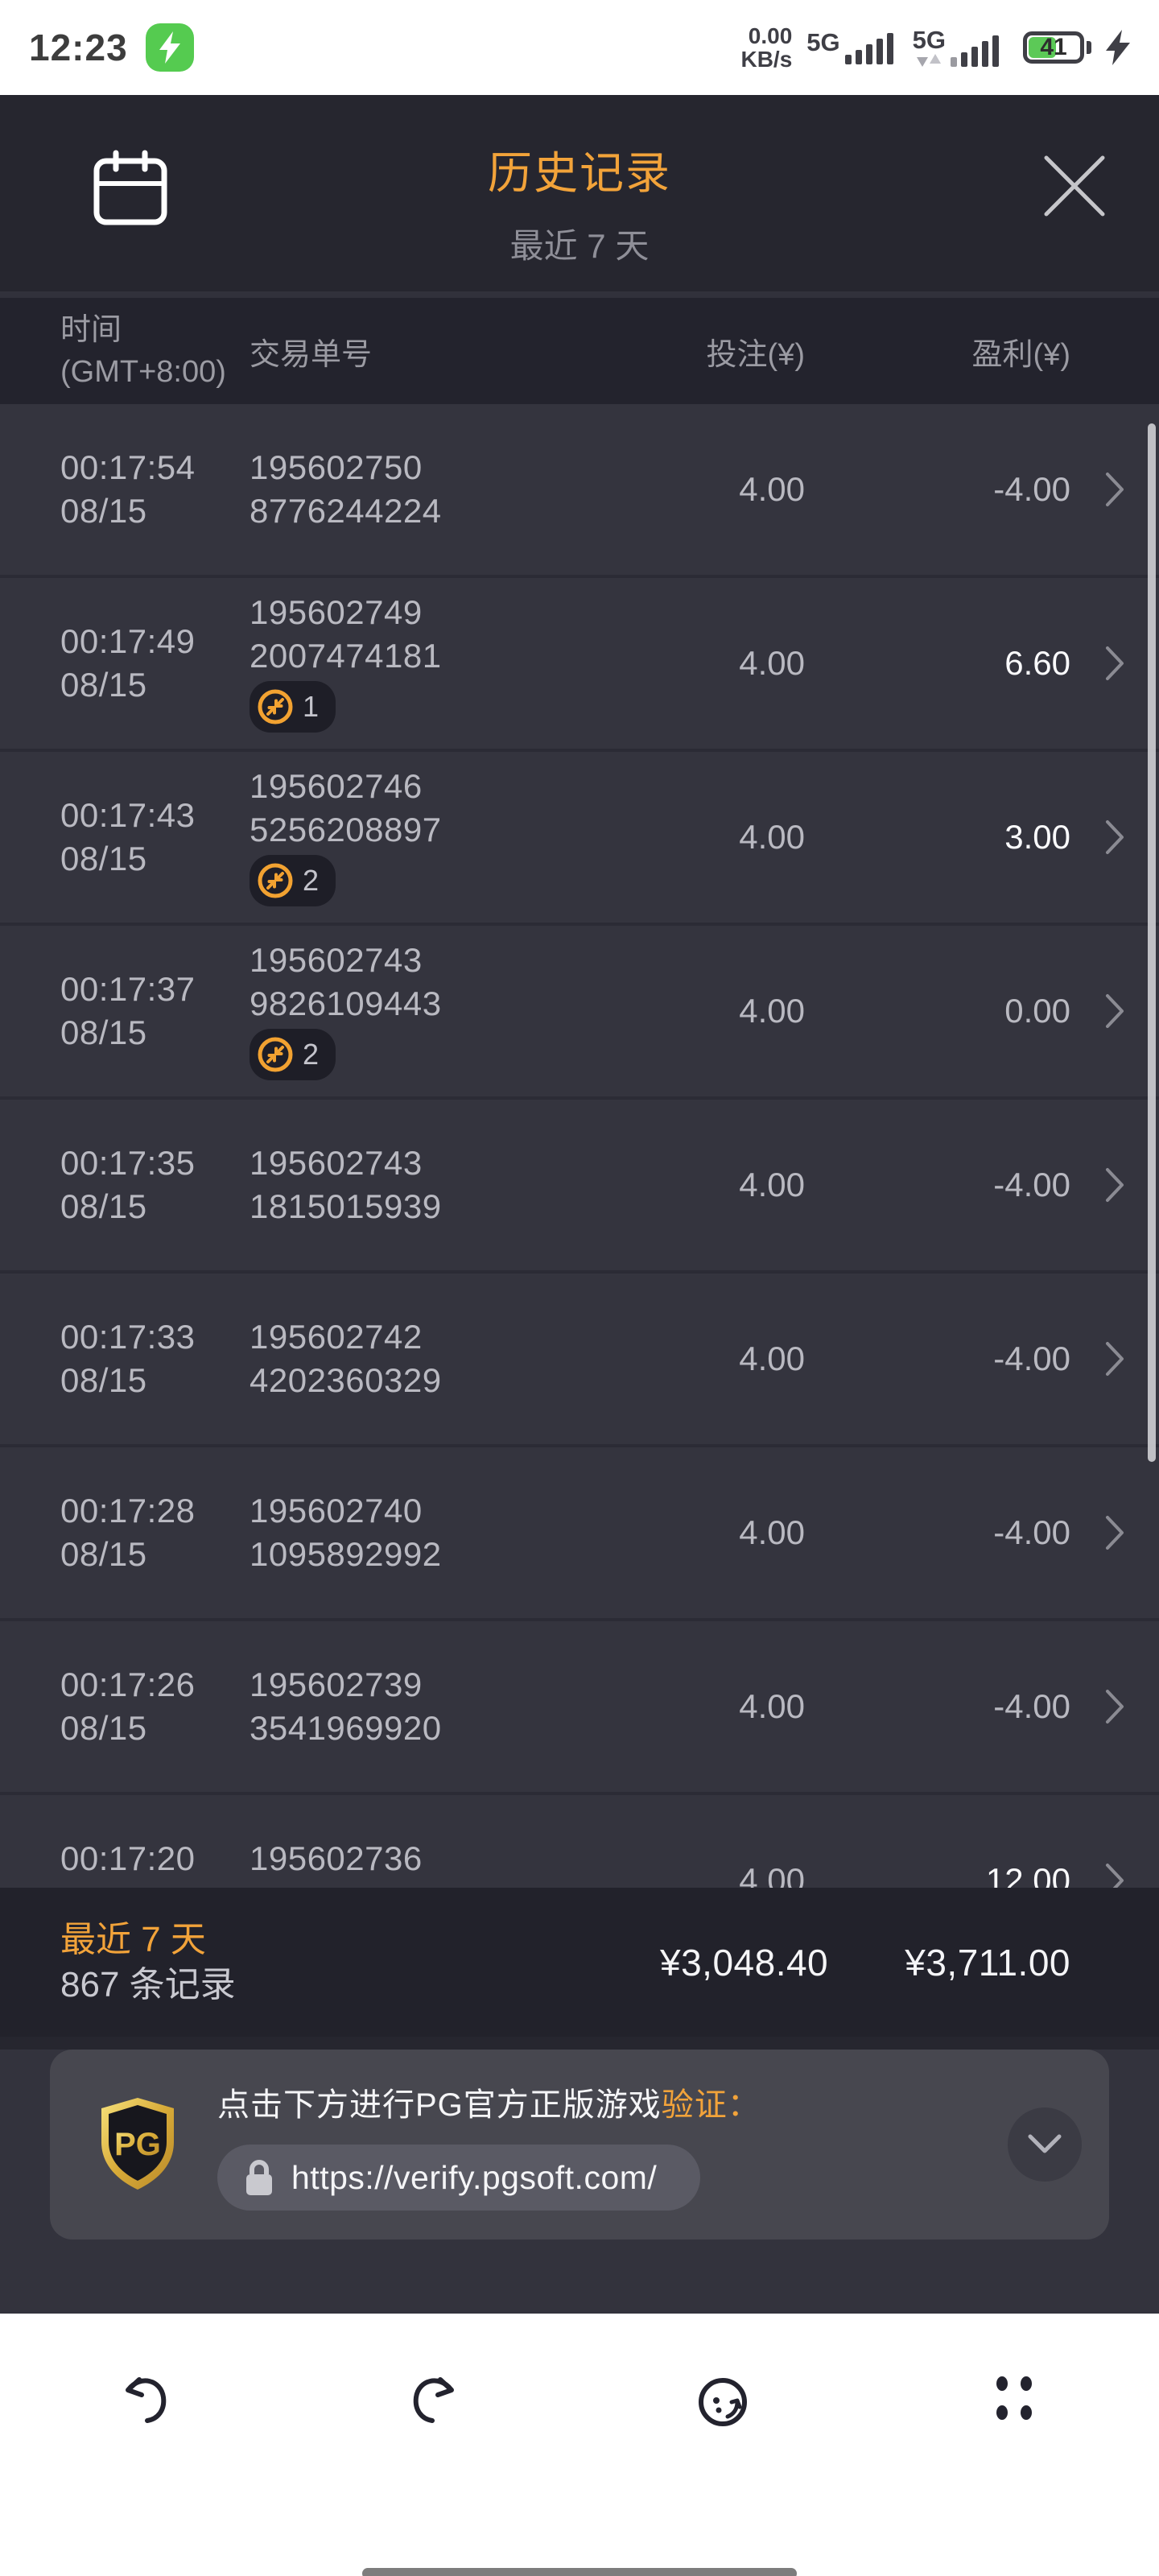 The image size is (1159, 2576). Describe the element at coordinates (987, 1962) in the screenshot. I see `total-profit: ¥3,711.00` at that location.